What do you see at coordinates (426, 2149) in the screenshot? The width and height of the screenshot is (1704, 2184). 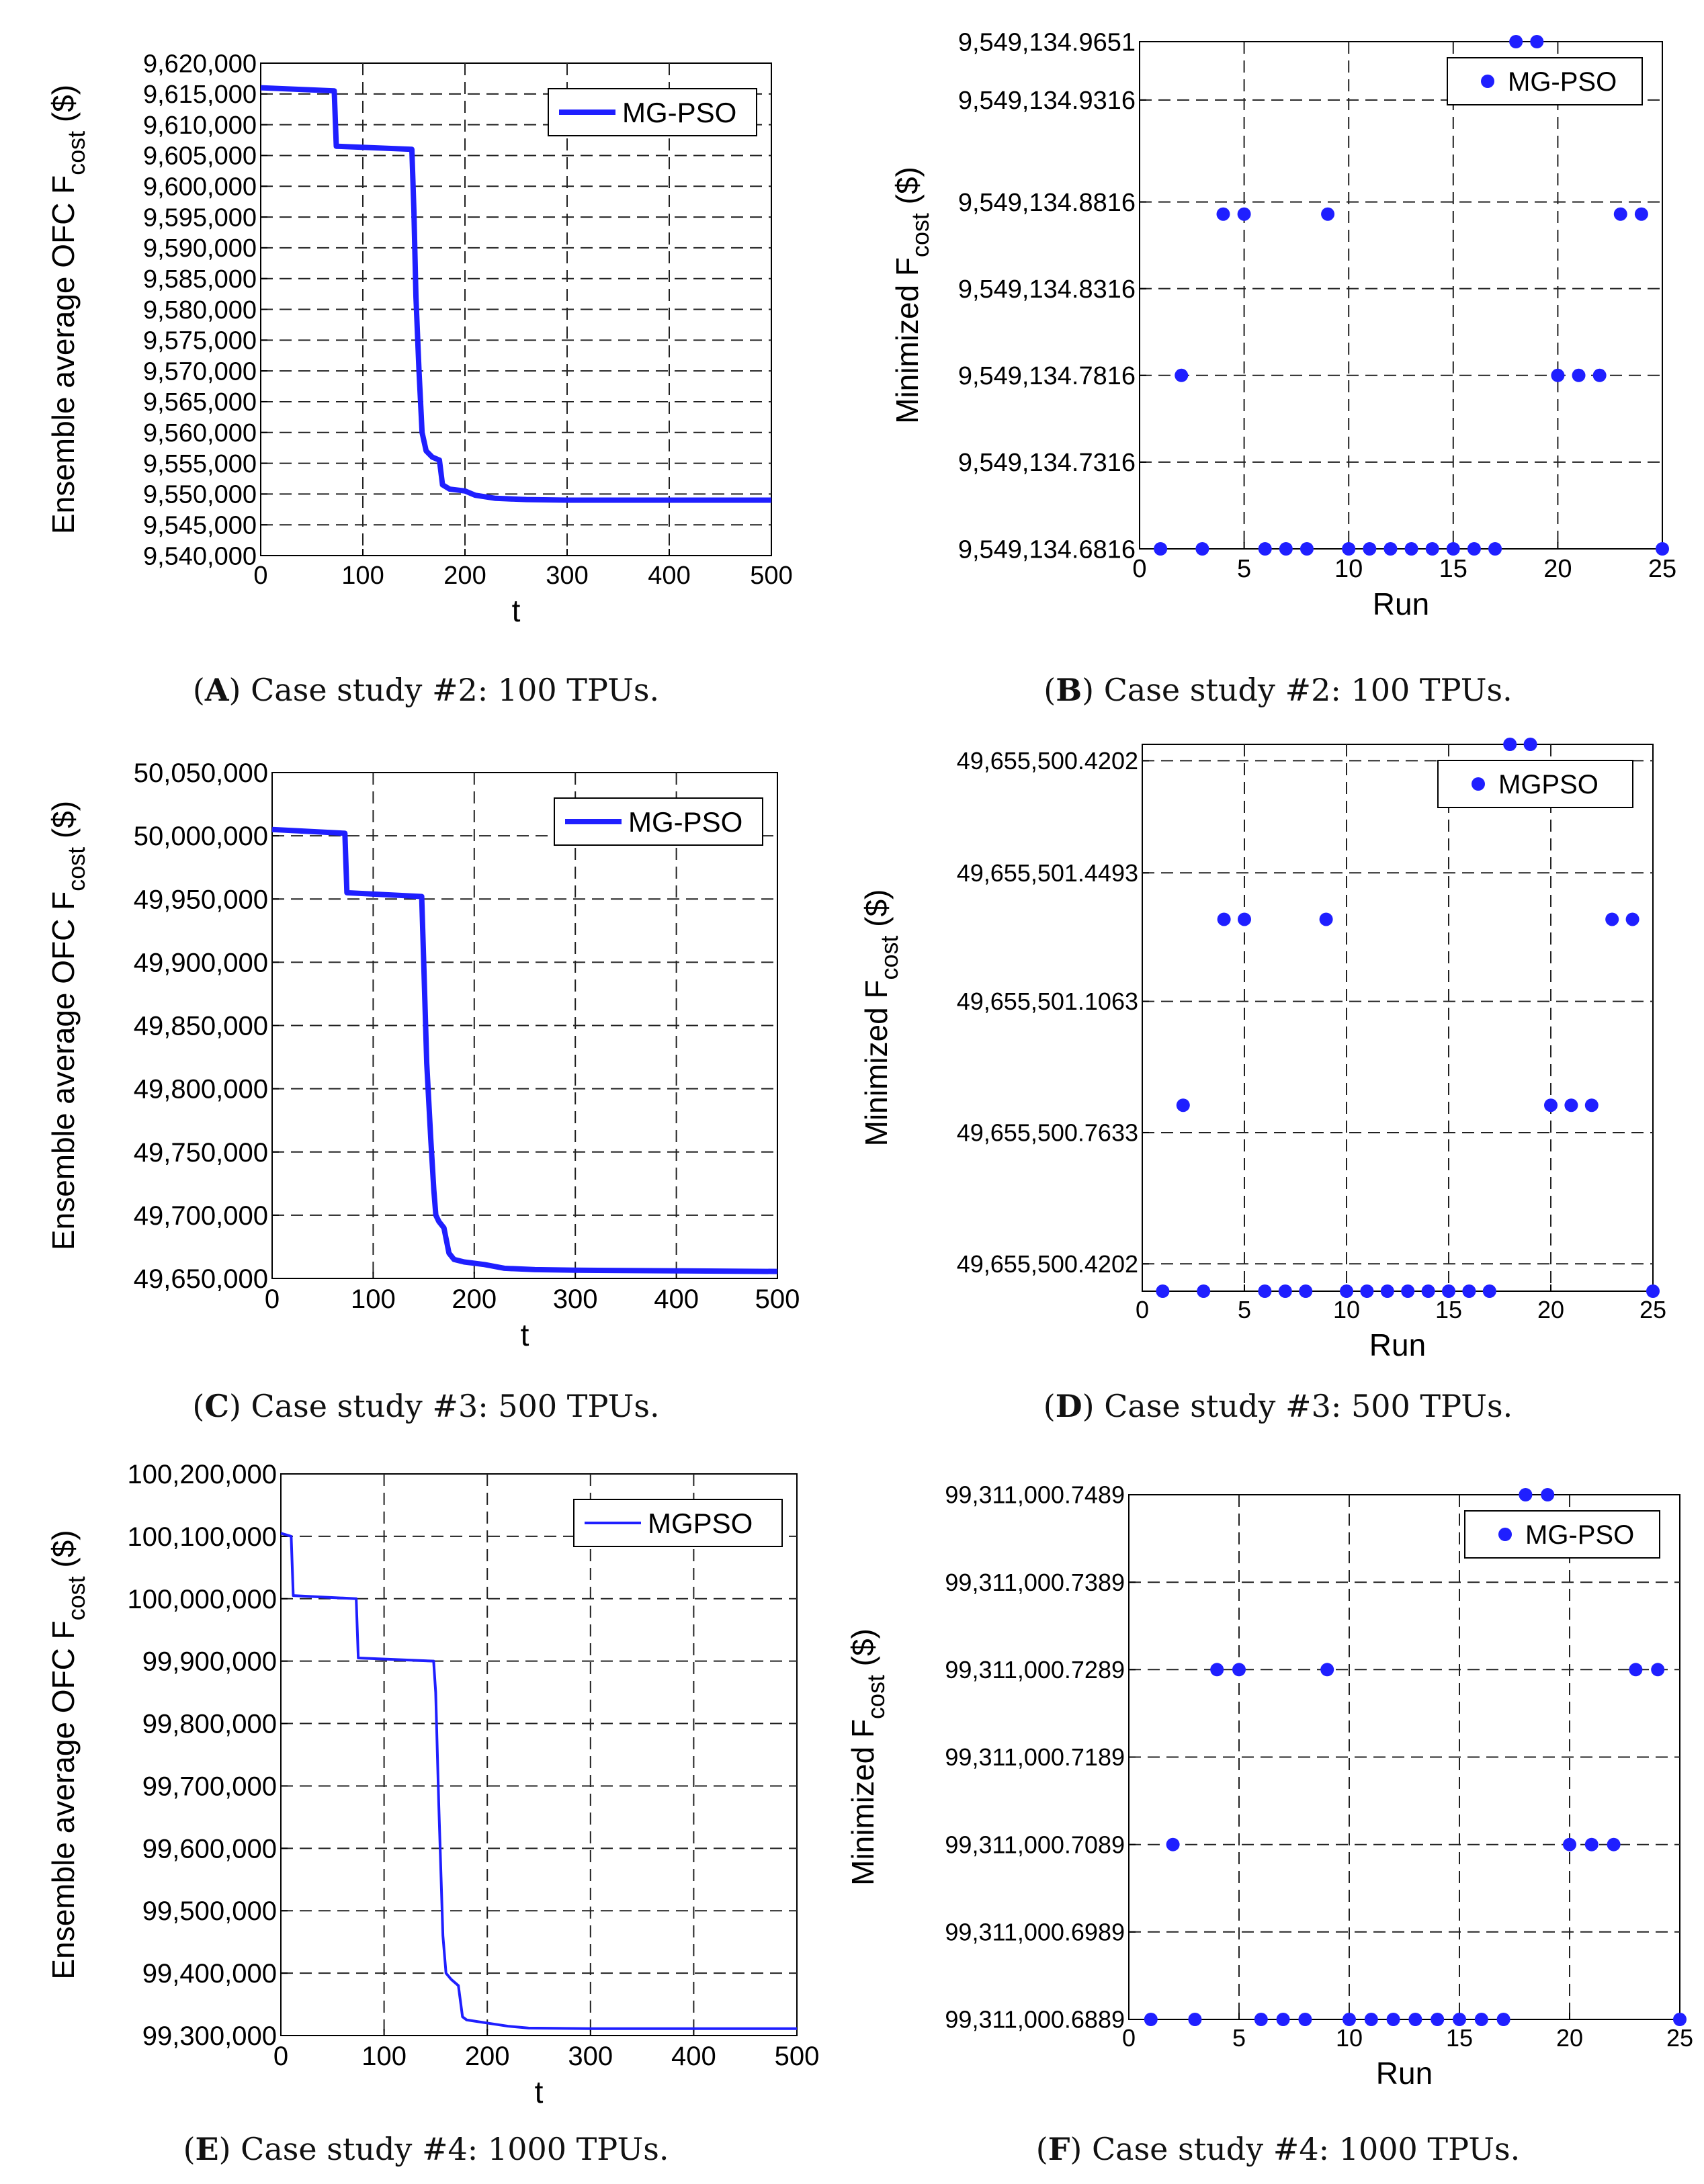 I see `caption-e: (E) Case study #4: 1000 TPUs.` at bounding box center [426, 2149].